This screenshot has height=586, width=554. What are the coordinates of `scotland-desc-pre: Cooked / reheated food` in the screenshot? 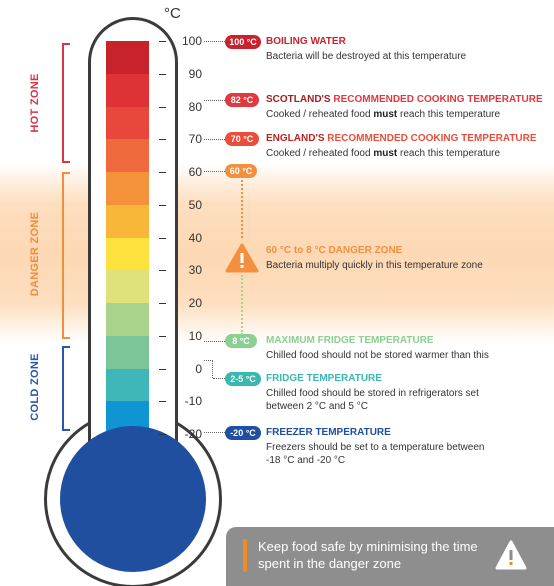 It's located at (320, 114).